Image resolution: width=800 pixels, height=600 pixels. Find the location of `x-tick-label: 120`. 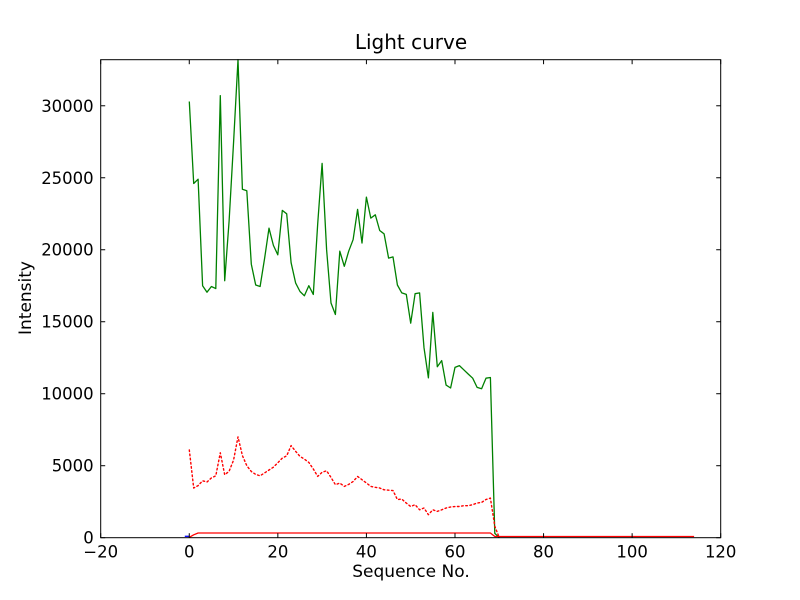

x-tick-label: 120 is located at coordinates (721, 552).